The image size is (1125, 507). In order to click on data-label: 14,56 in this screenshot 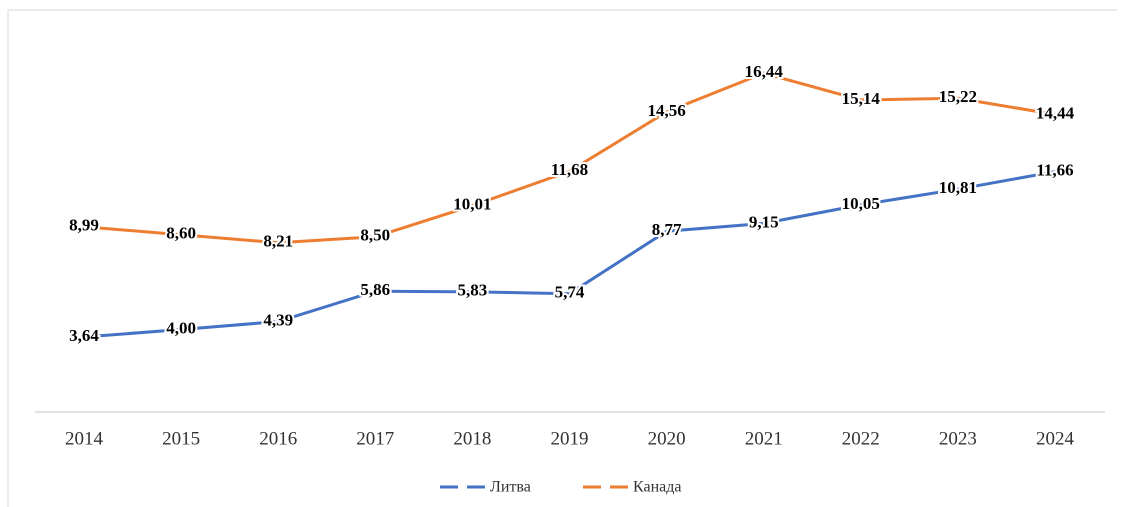, I will do `click(666, 110)`.